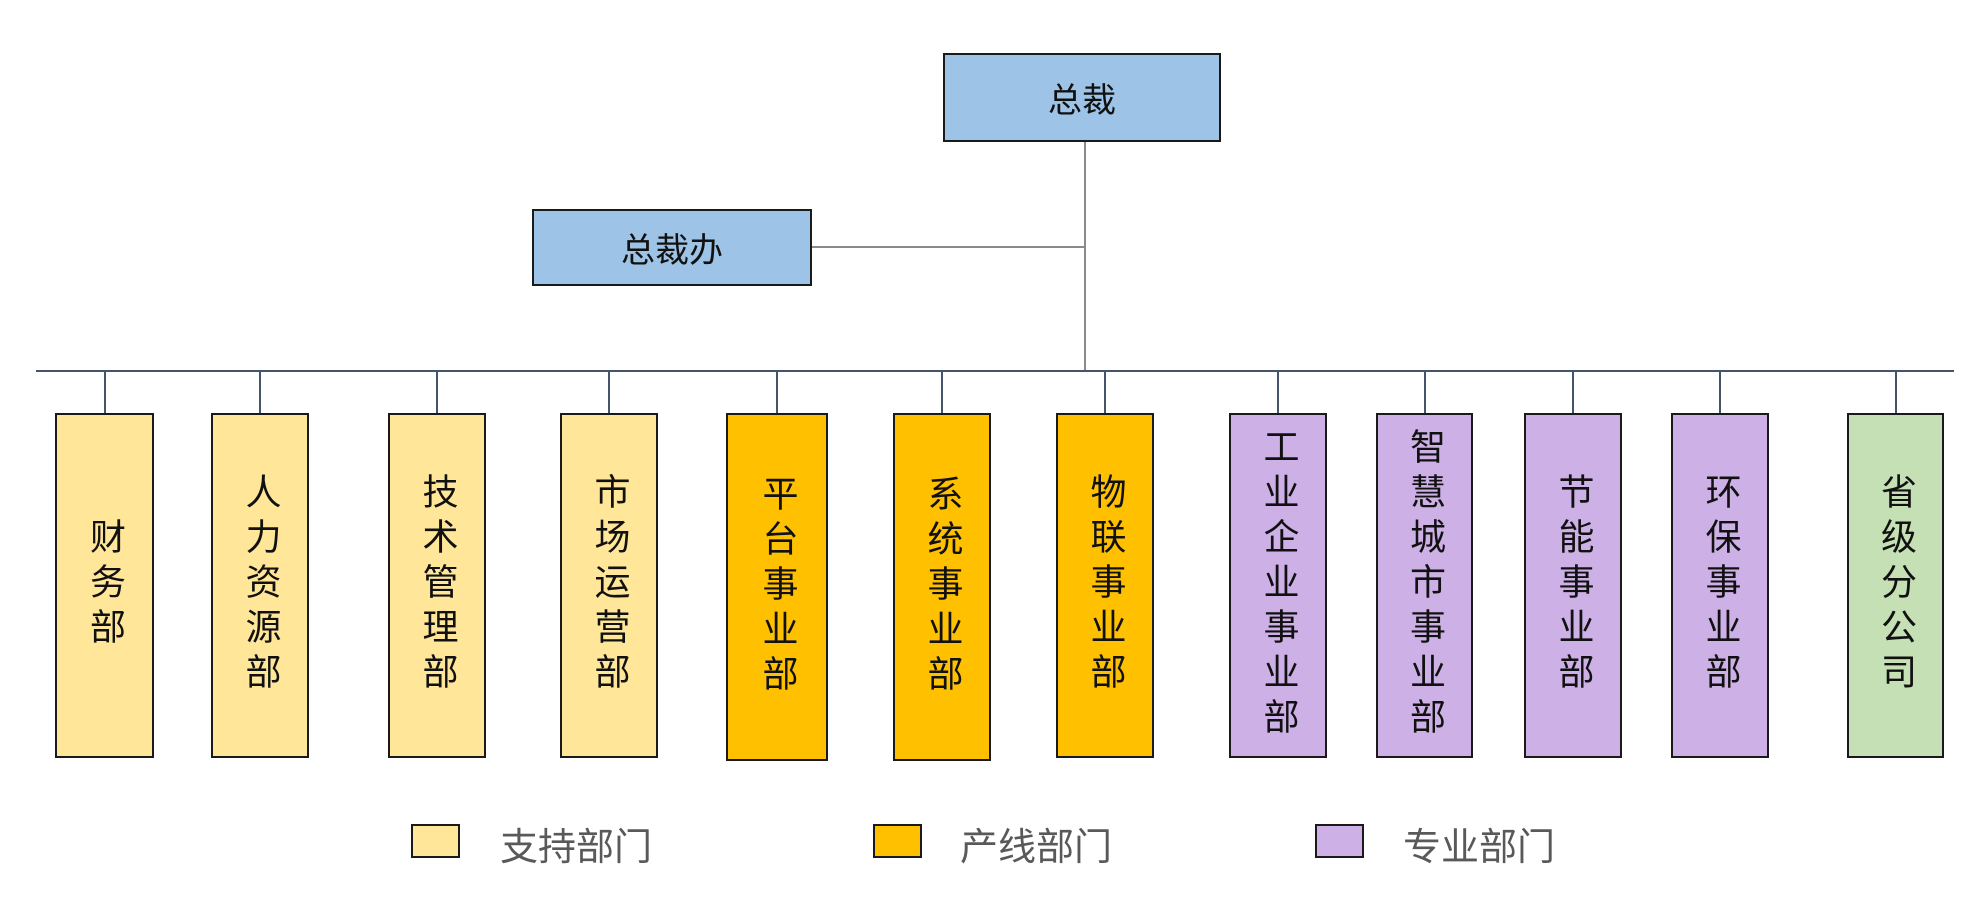 The image size is (1984, 916). What do you see at coordinates (995, 371) in the screenshot?
I see `department-bus-line` at bounding box center [995, 371].